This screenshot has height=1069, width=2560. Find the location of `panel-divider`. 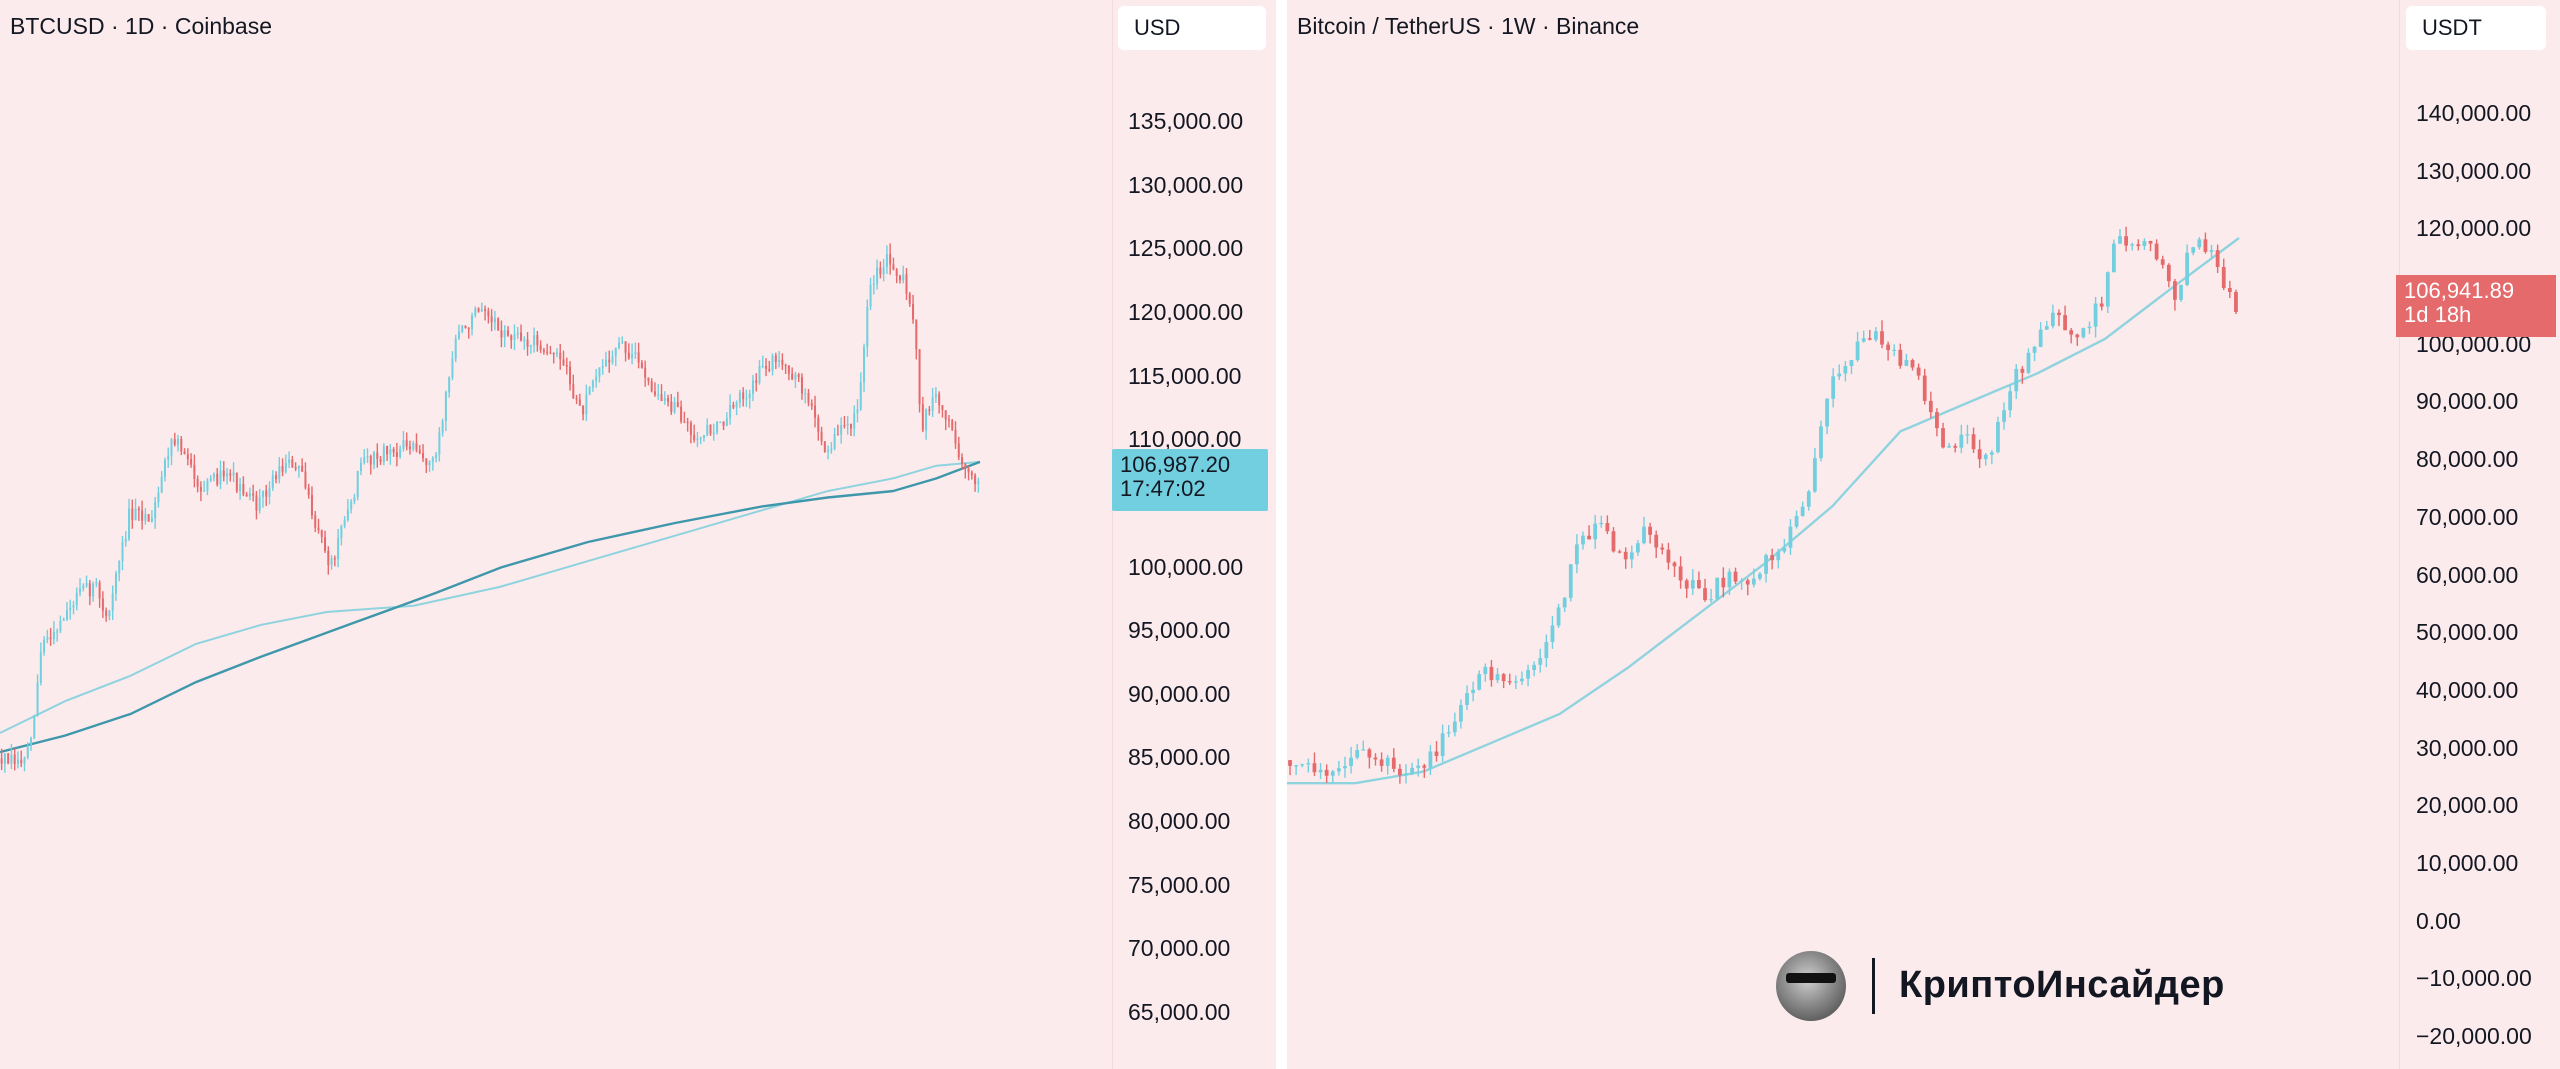

panel-divider is located at coordinates (1281, 534).